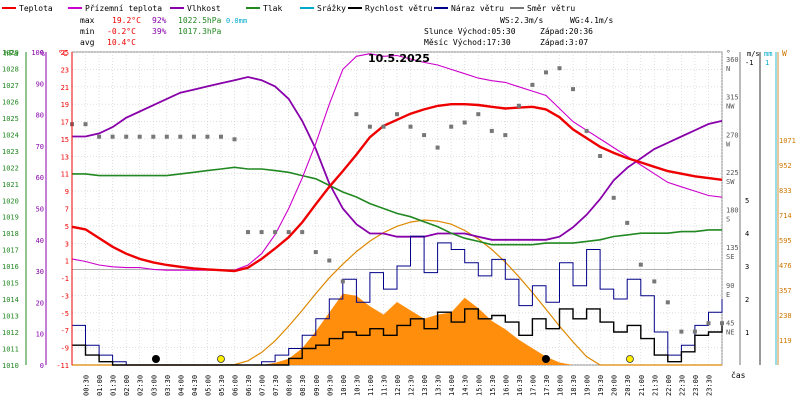 This screenshot has height=400, width=800. I want to click on humidity-tick-label: 100, so click(37, 53).